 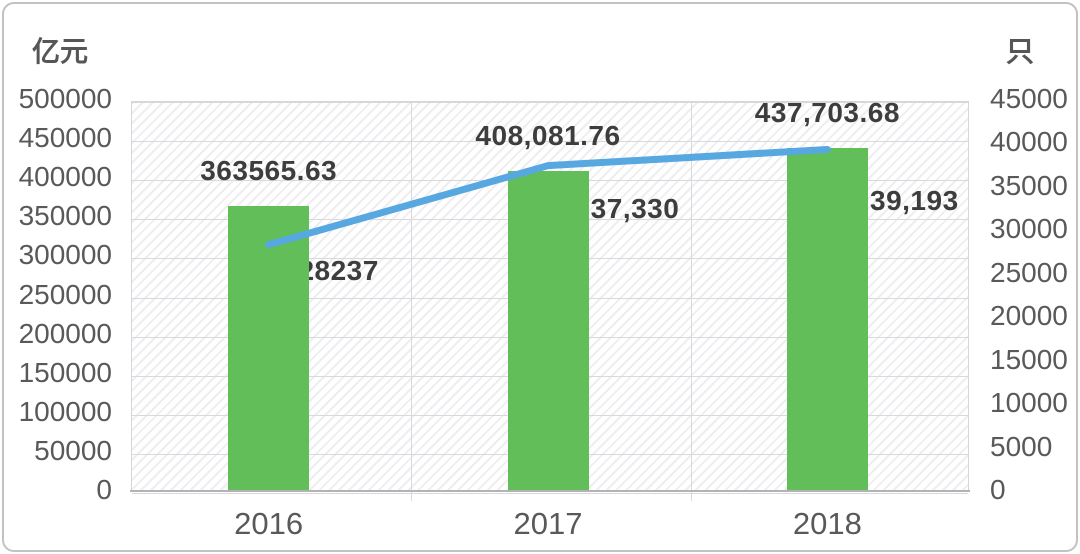 What do you see at coordinates (65, 411) in the screenshot?
I see `left-tick-label: 100000` at bounding box center [65, 411].